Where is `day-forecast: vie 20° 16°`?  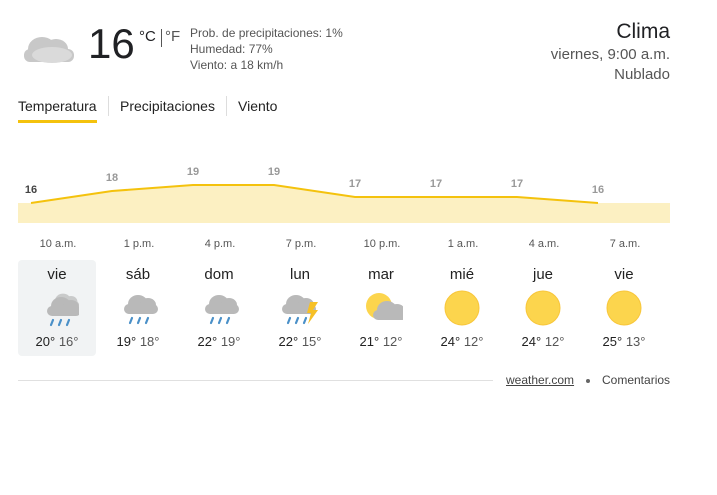
day-forecast: vie 20° 16° is located at coordinates (57, 308).